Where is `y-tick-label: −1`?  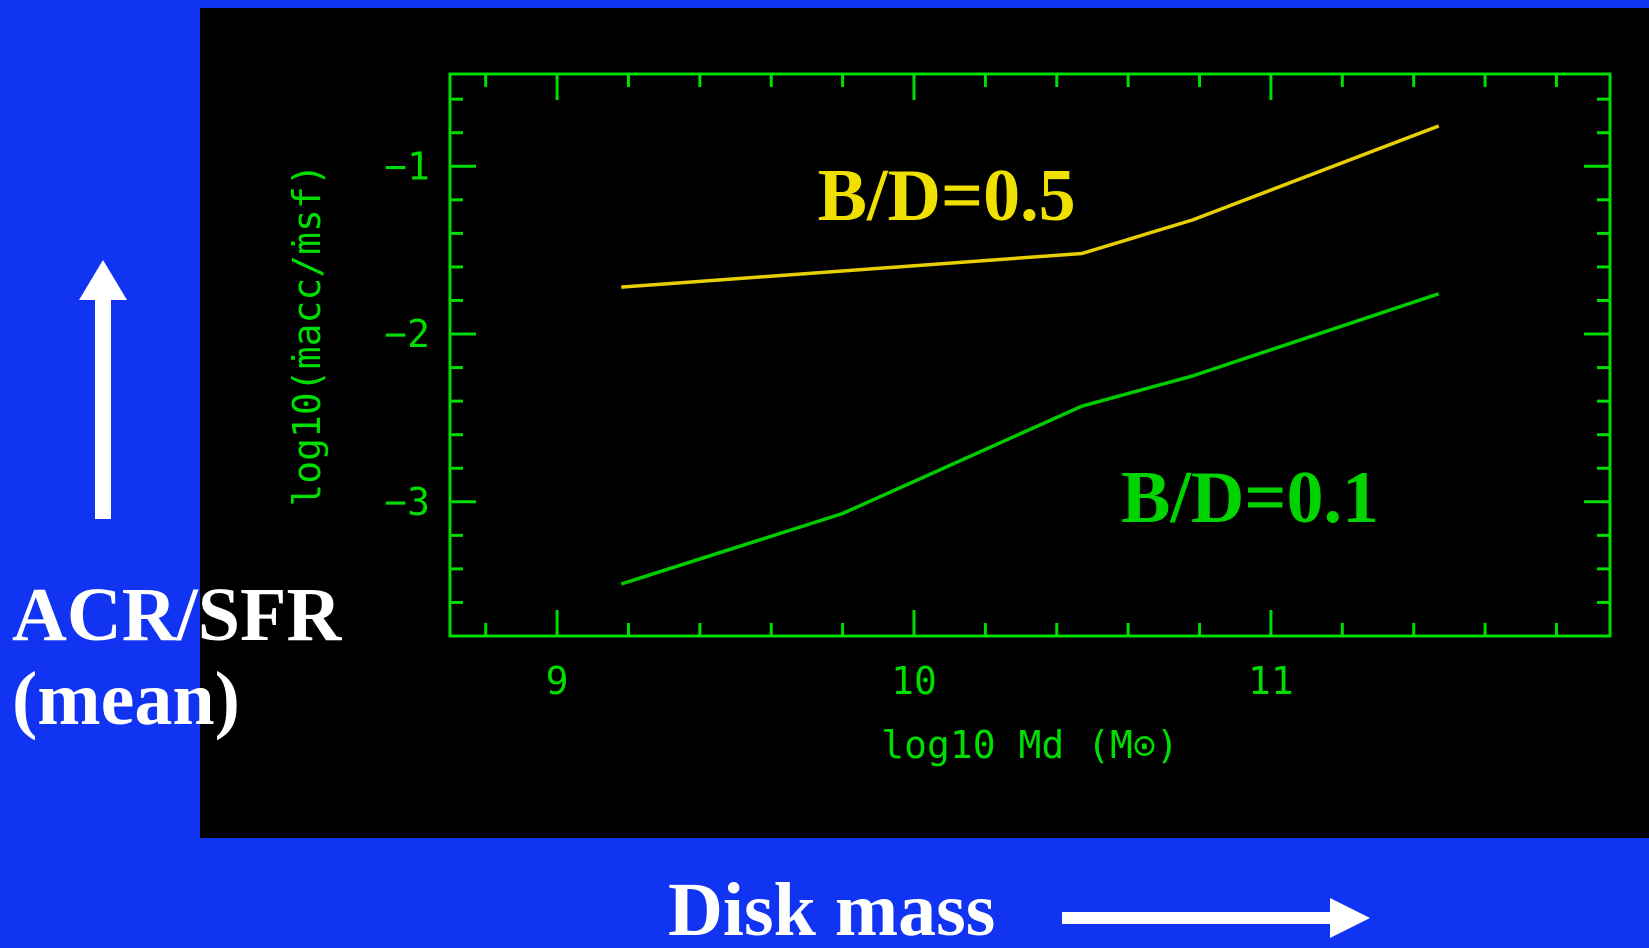
y-tick-label: −1 is located at coordinates (407, 166).